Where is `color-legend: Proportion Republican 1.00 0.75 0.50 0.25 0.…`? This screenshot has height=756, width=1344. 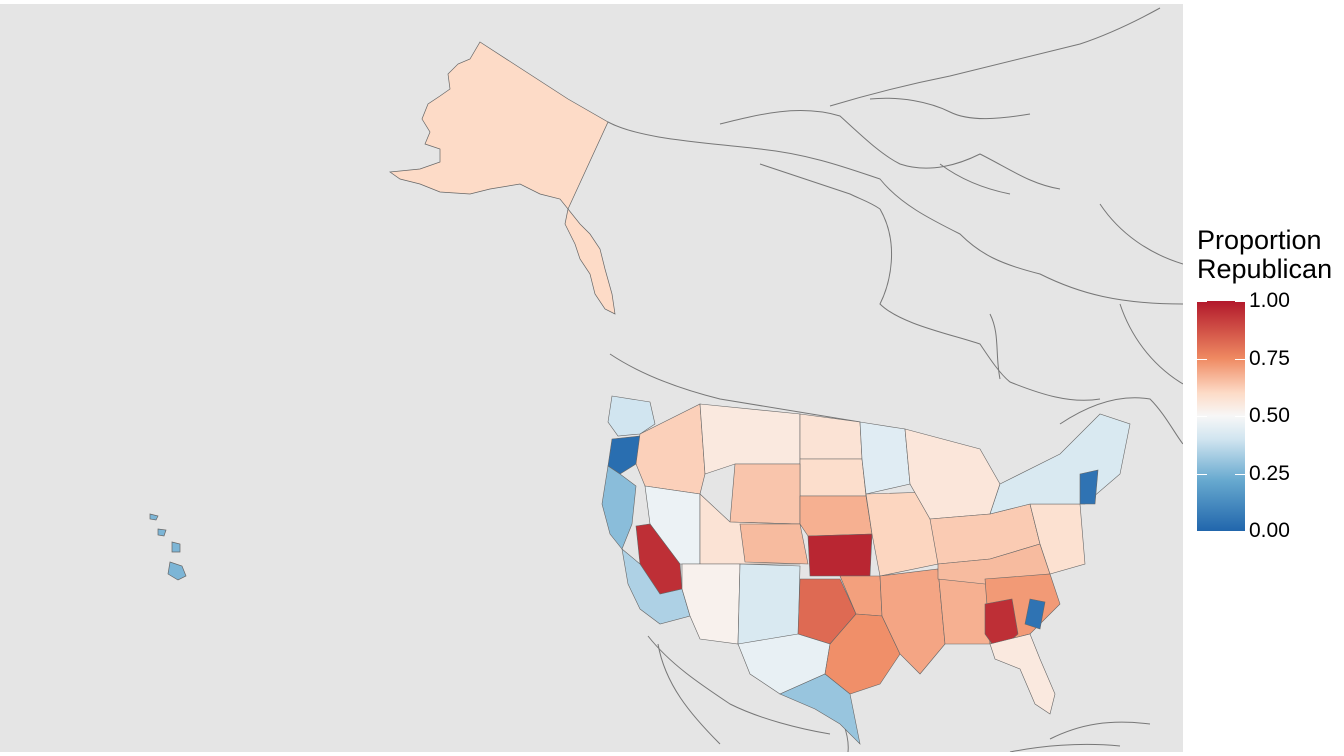
color-legend: Proportion Republican 1.00 0.75 0.50 0.25 0.… is located at coordinates (1270, 383).